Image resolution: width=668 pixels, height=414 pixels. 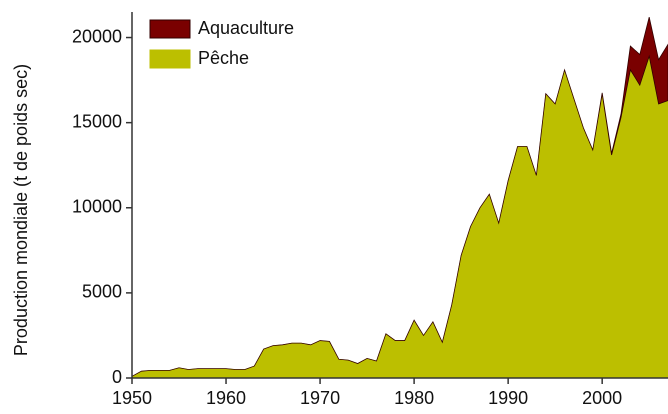 What do you see at coordinates (97, 36) in the screenshot?
I see `y-tick-label: 20000` at bounding box center [97, 36].